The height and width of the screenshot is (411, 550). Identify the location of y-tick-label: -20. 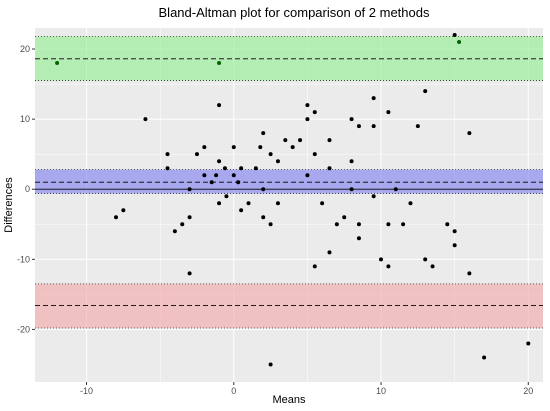
(23, 329).